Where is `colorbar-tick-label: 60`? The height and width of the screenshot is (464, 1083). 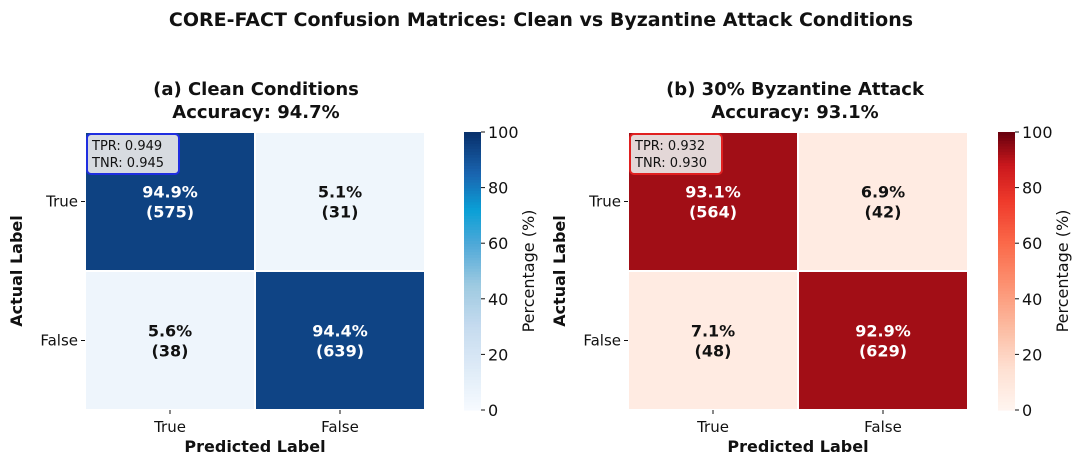
colorbar-tick-label: 60 is located at coordinates (1032, 243).